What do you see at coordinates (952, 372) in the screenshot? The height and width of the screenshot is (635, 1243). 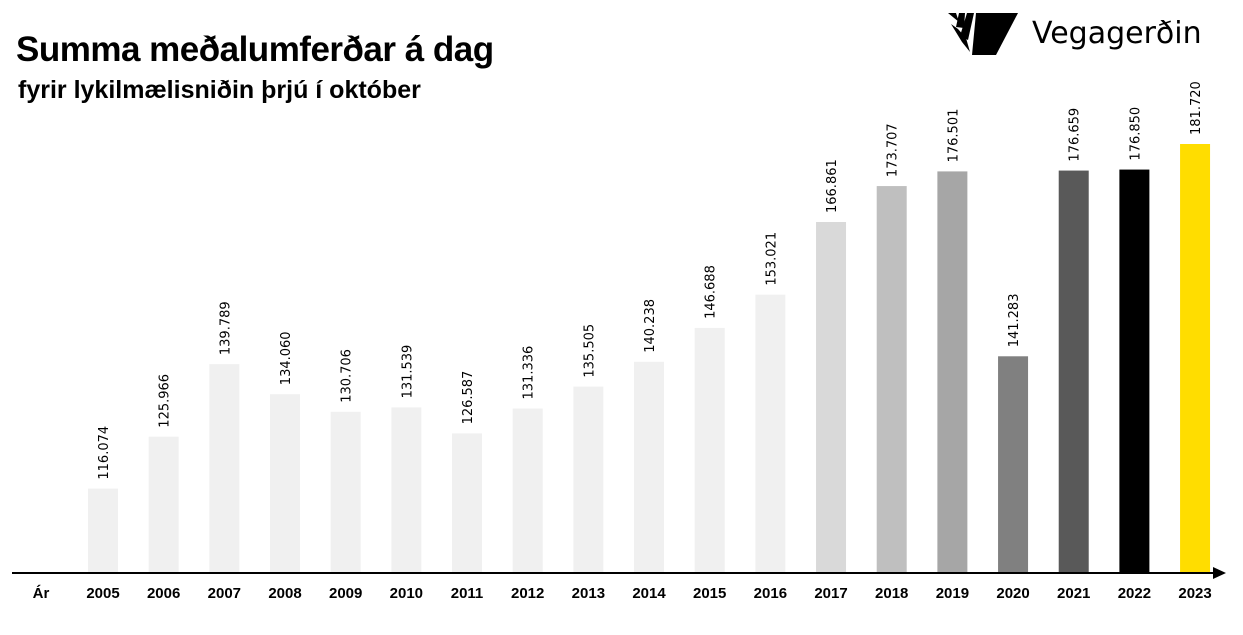 I see `bar-2019` at bounding box center [952, 372].